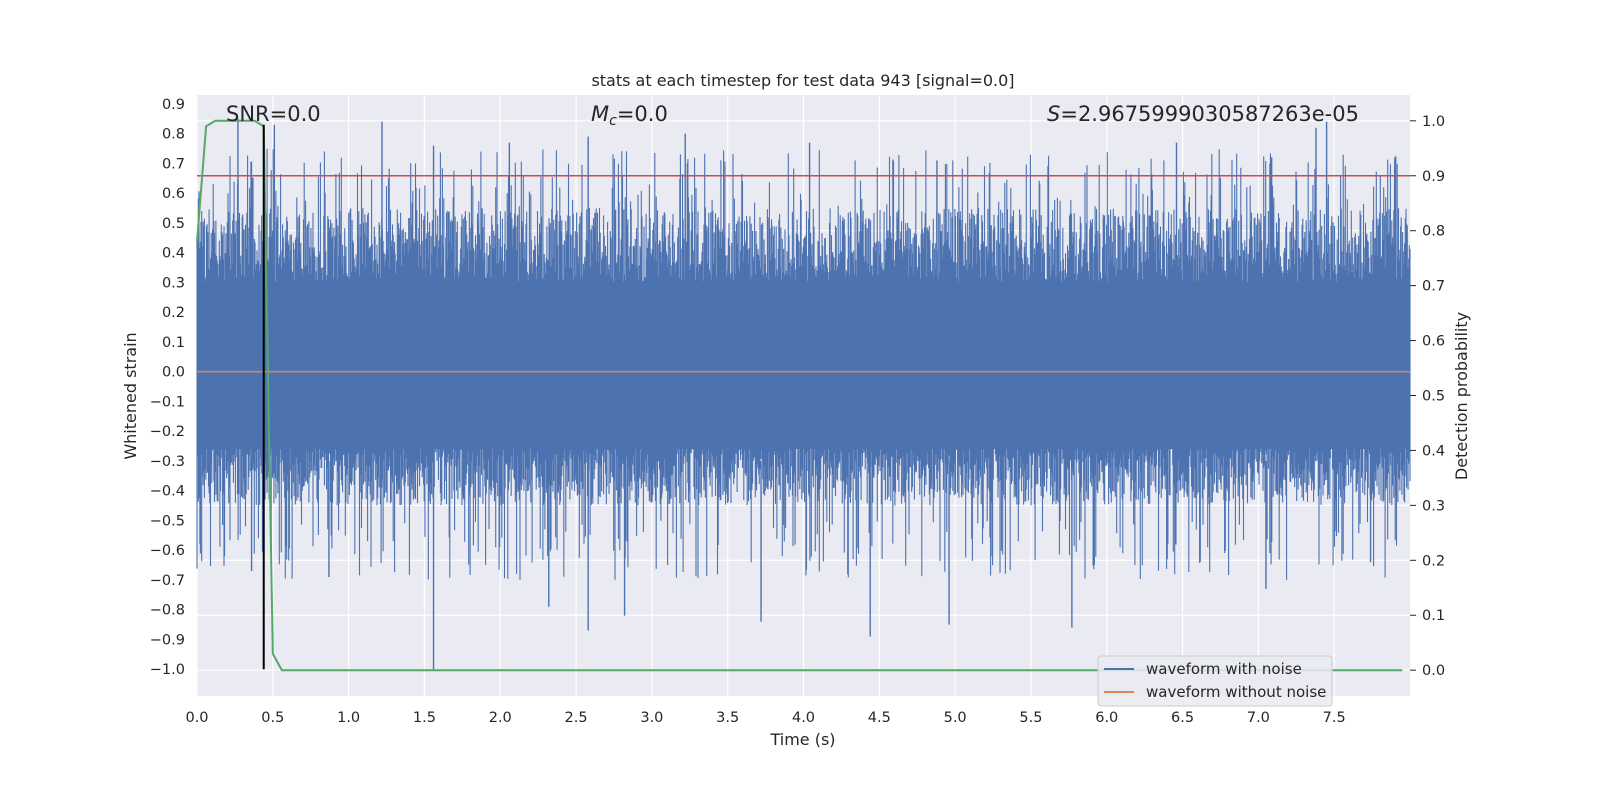 The image size is (1600, 800). Describe the element at coordinates (1433, 342) in the screenshot. I see `y2-tick-label: 0.6` at that location.